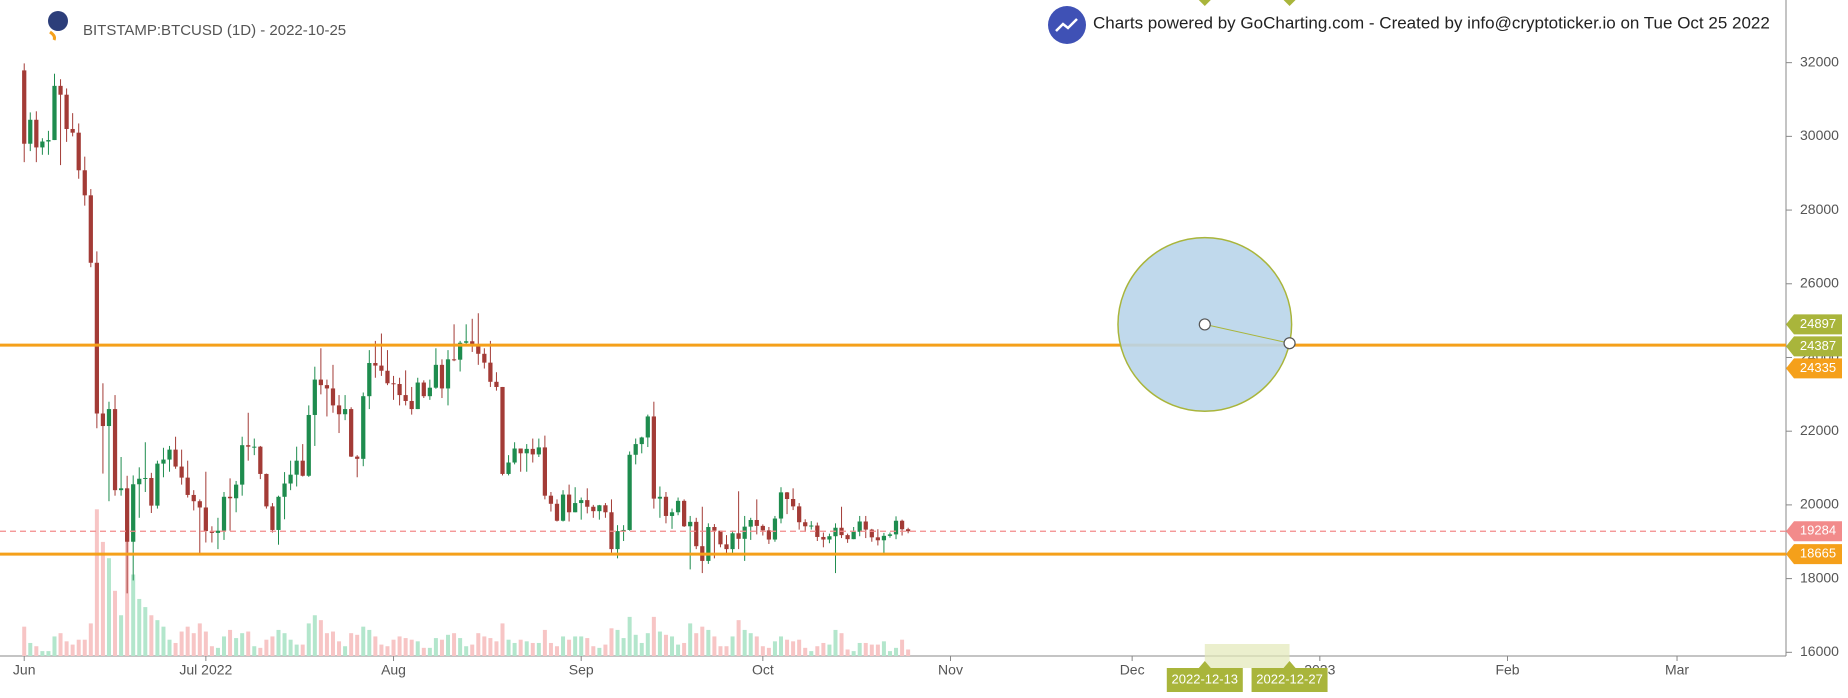 The height and width of the screenshot is (698, 1848). I want to click on x-tick-label: Jun, so click(24, 670).